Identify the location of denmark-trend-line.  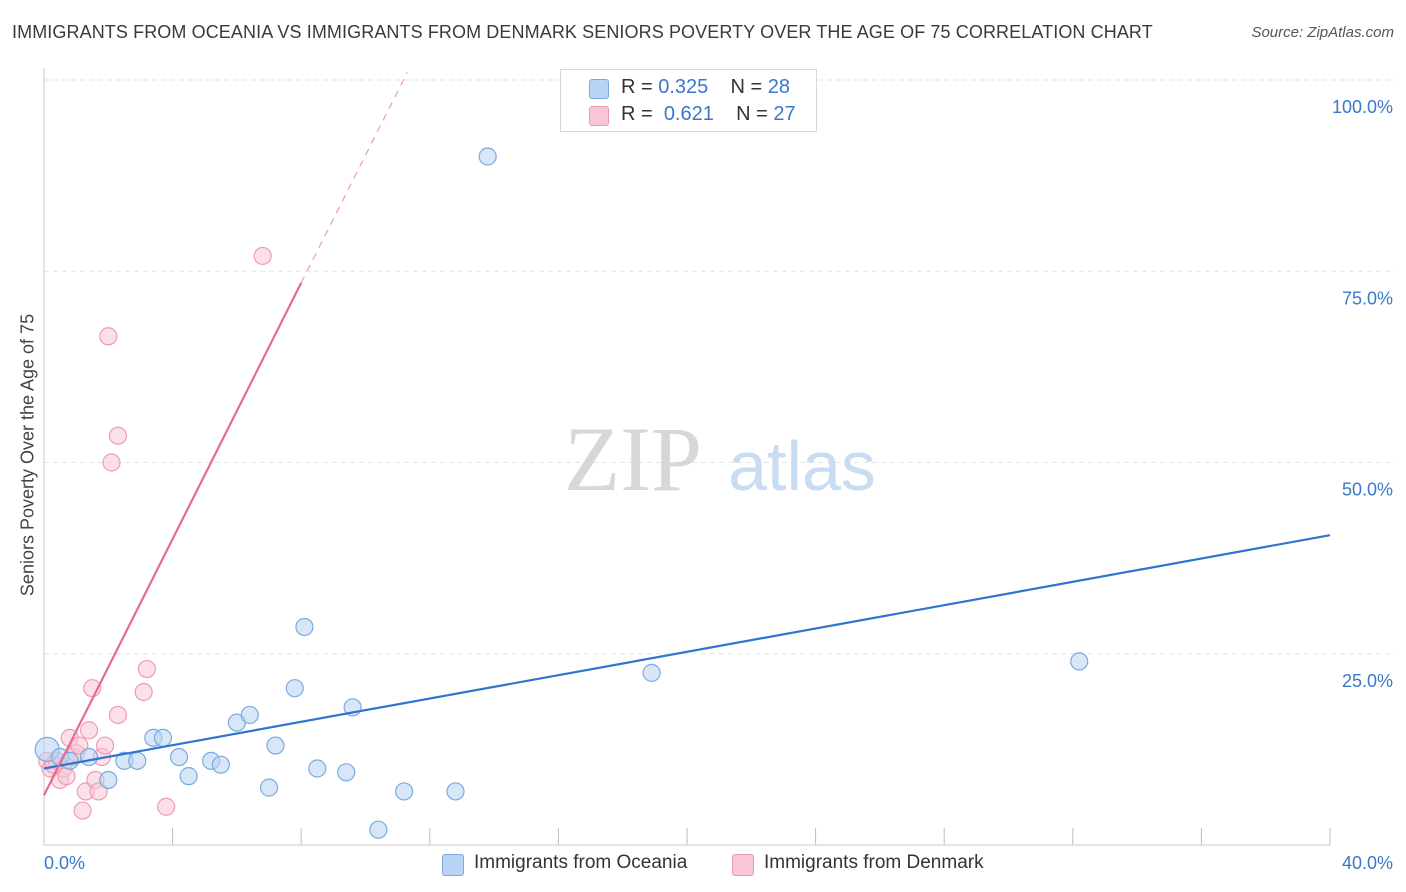
(173, 539).